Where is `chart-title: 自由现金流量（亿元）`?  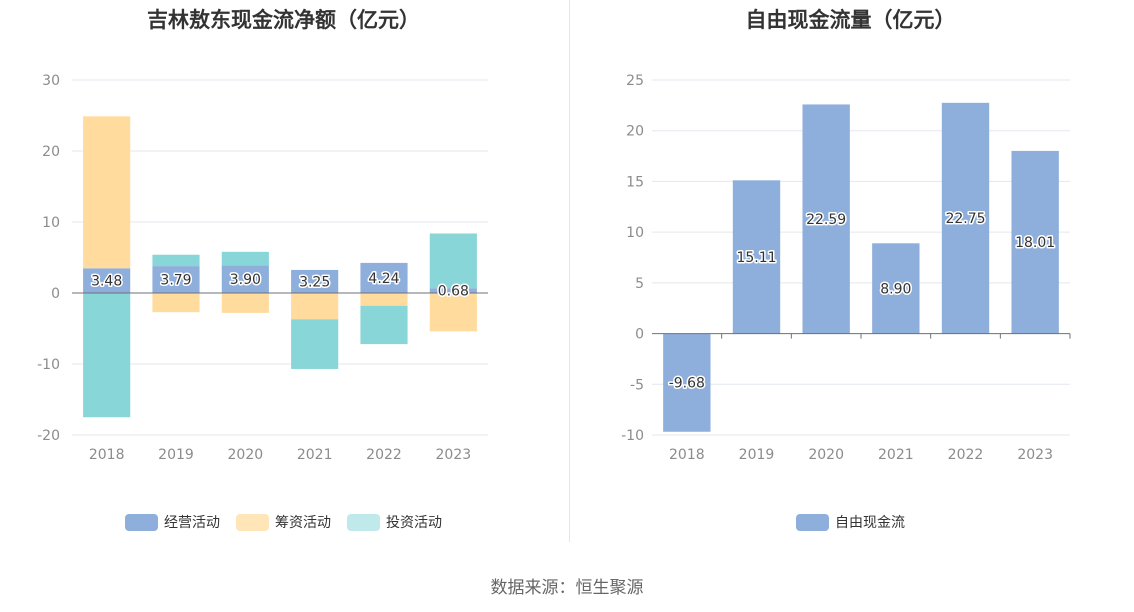
chart-title: 自由现金流量（亿元） is located at coordinates (850, 20).